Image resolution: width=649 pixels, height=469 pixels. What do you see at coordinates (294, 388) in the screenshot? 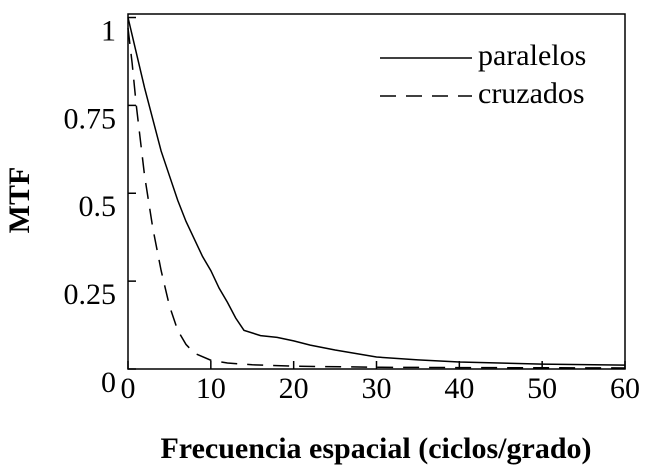
I see `x-tick-label: 20` at bounding box center [294, 388].